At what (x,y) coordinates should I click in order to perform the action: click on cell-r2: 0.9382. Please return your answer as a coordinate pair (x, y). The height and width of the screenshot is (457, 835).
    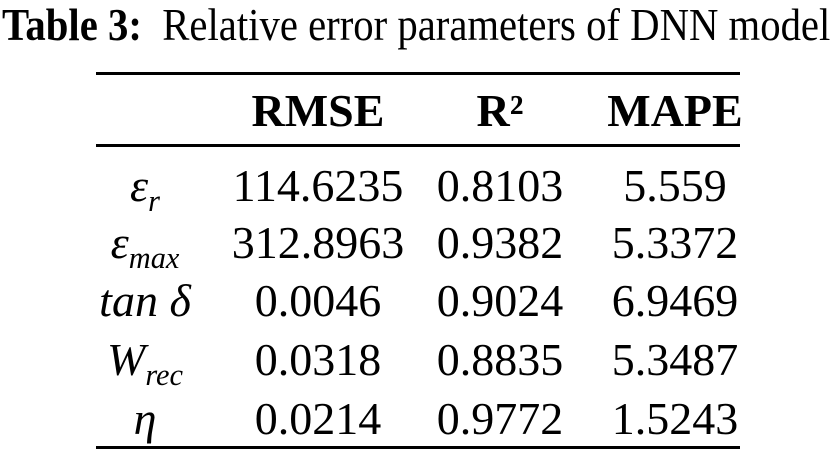
    Looking at the image, I should click on (500, 242).